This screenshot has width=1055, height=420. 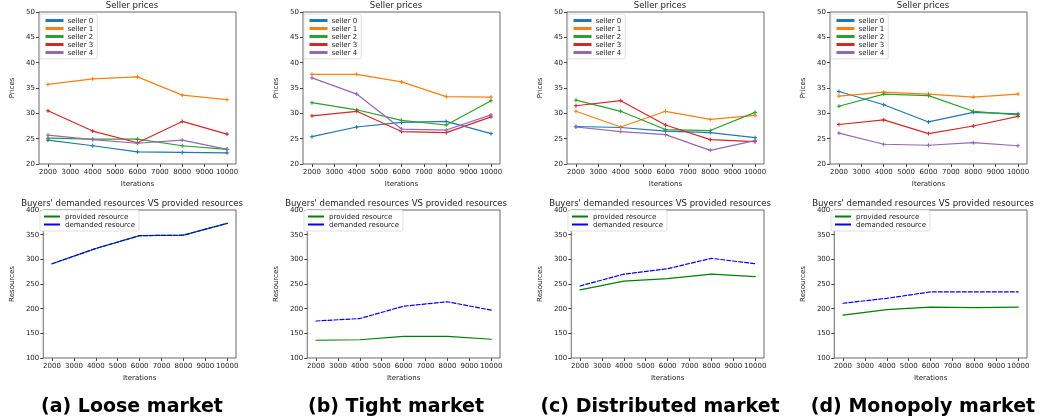 What do you see at coordinates (659, 404) in the screenshot?
I see `text: (c) Distributed market` at bounding box center [659, 404].